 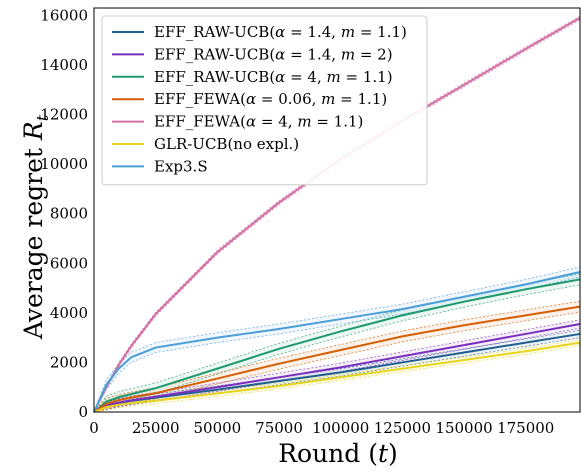 What do you see at coordinates (83, 412) in the screenshot?
I see `y-tick-label: 0` at bounding box center [83, 412].